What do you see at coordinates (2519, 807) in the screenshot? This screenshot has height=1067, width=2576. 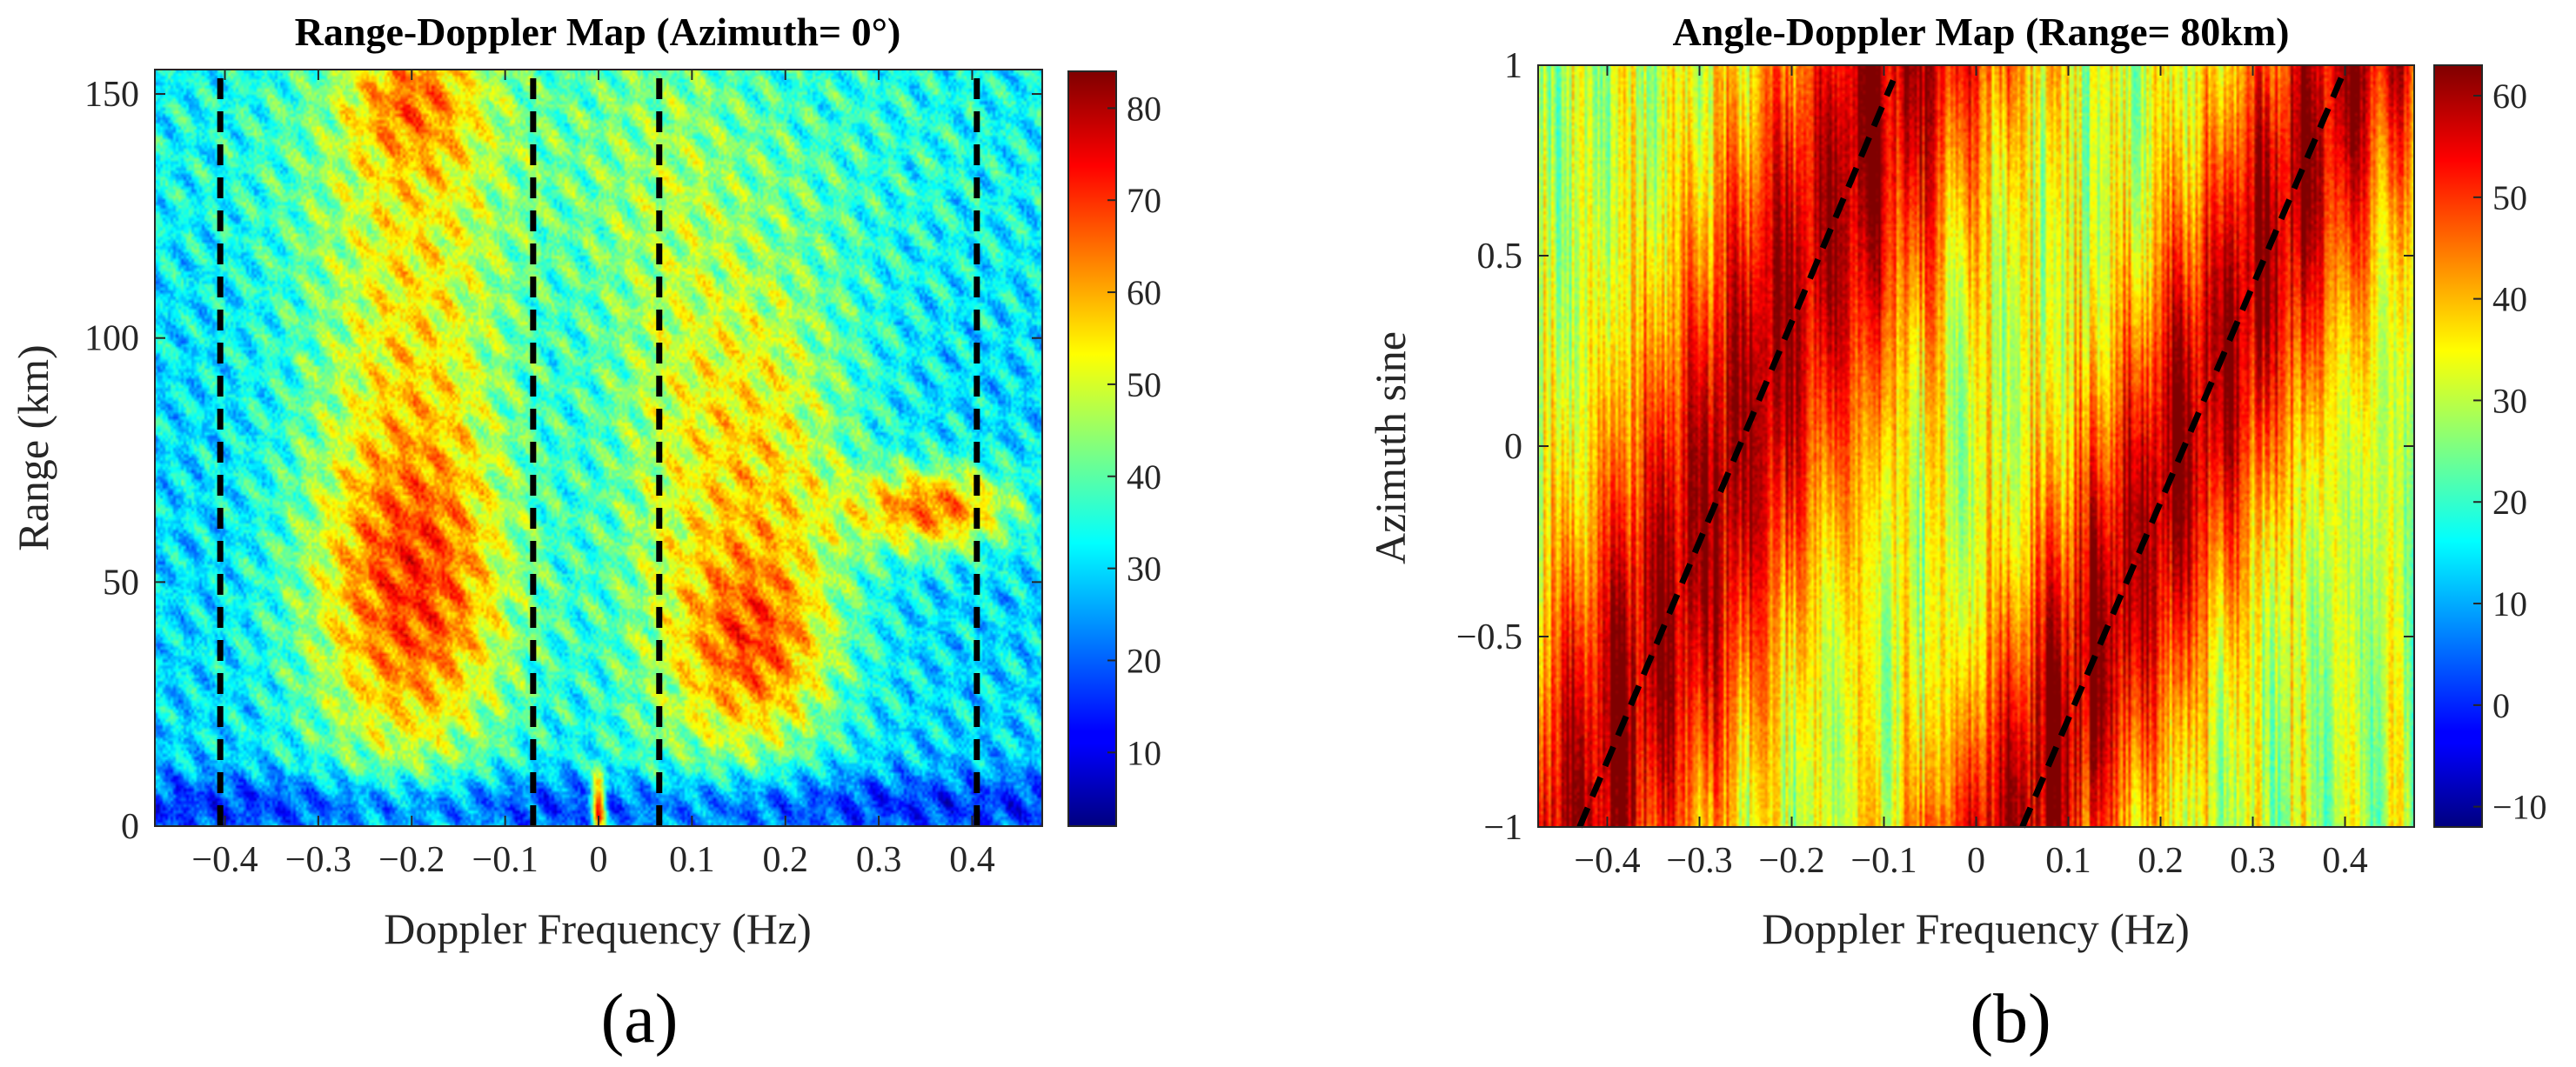 I see `panel-b-colorbar-tick-label: −10` at bounding box center [2519, 807].